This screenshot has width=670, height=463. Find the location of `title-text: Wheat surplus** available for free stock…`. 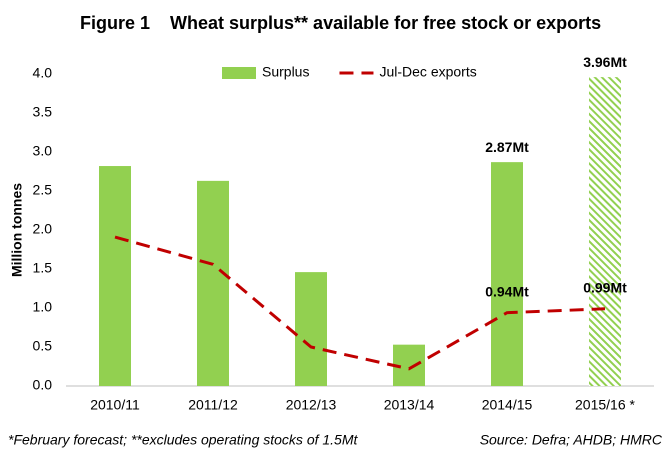

title-text: Wheat surplus** available for free stock… is located at coordinates (386, 23).